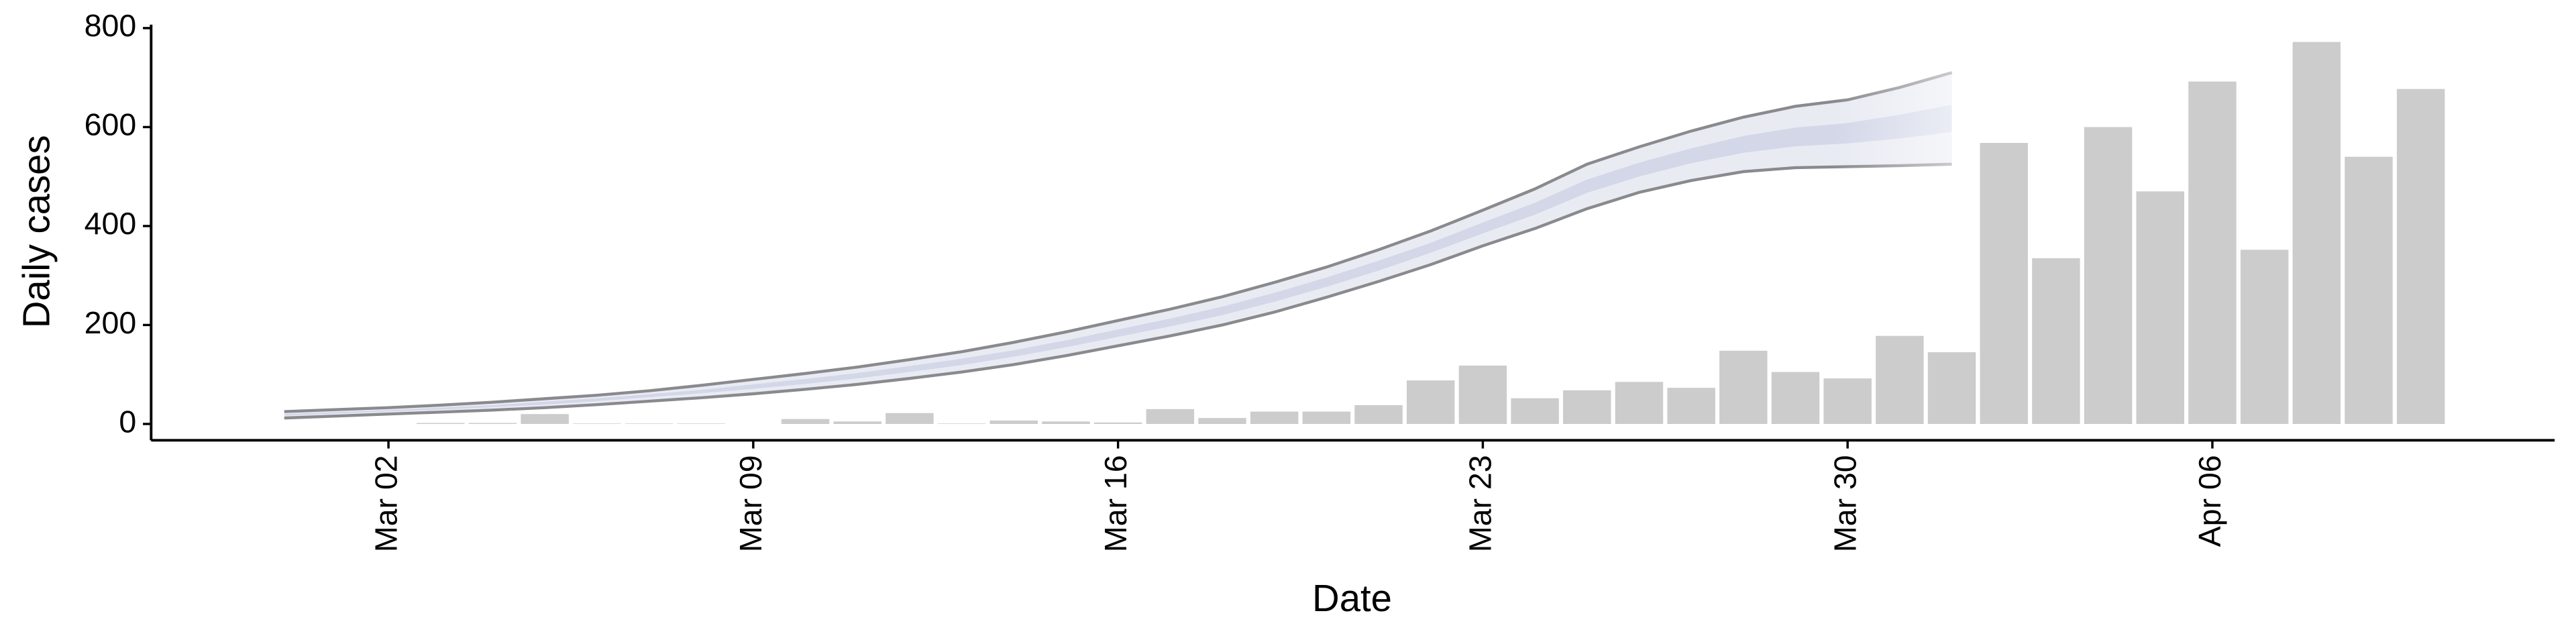 The height and width of the screenshot is (644, 2576). I want to click on x-tick-label: Mar 02, so click(385, 503).